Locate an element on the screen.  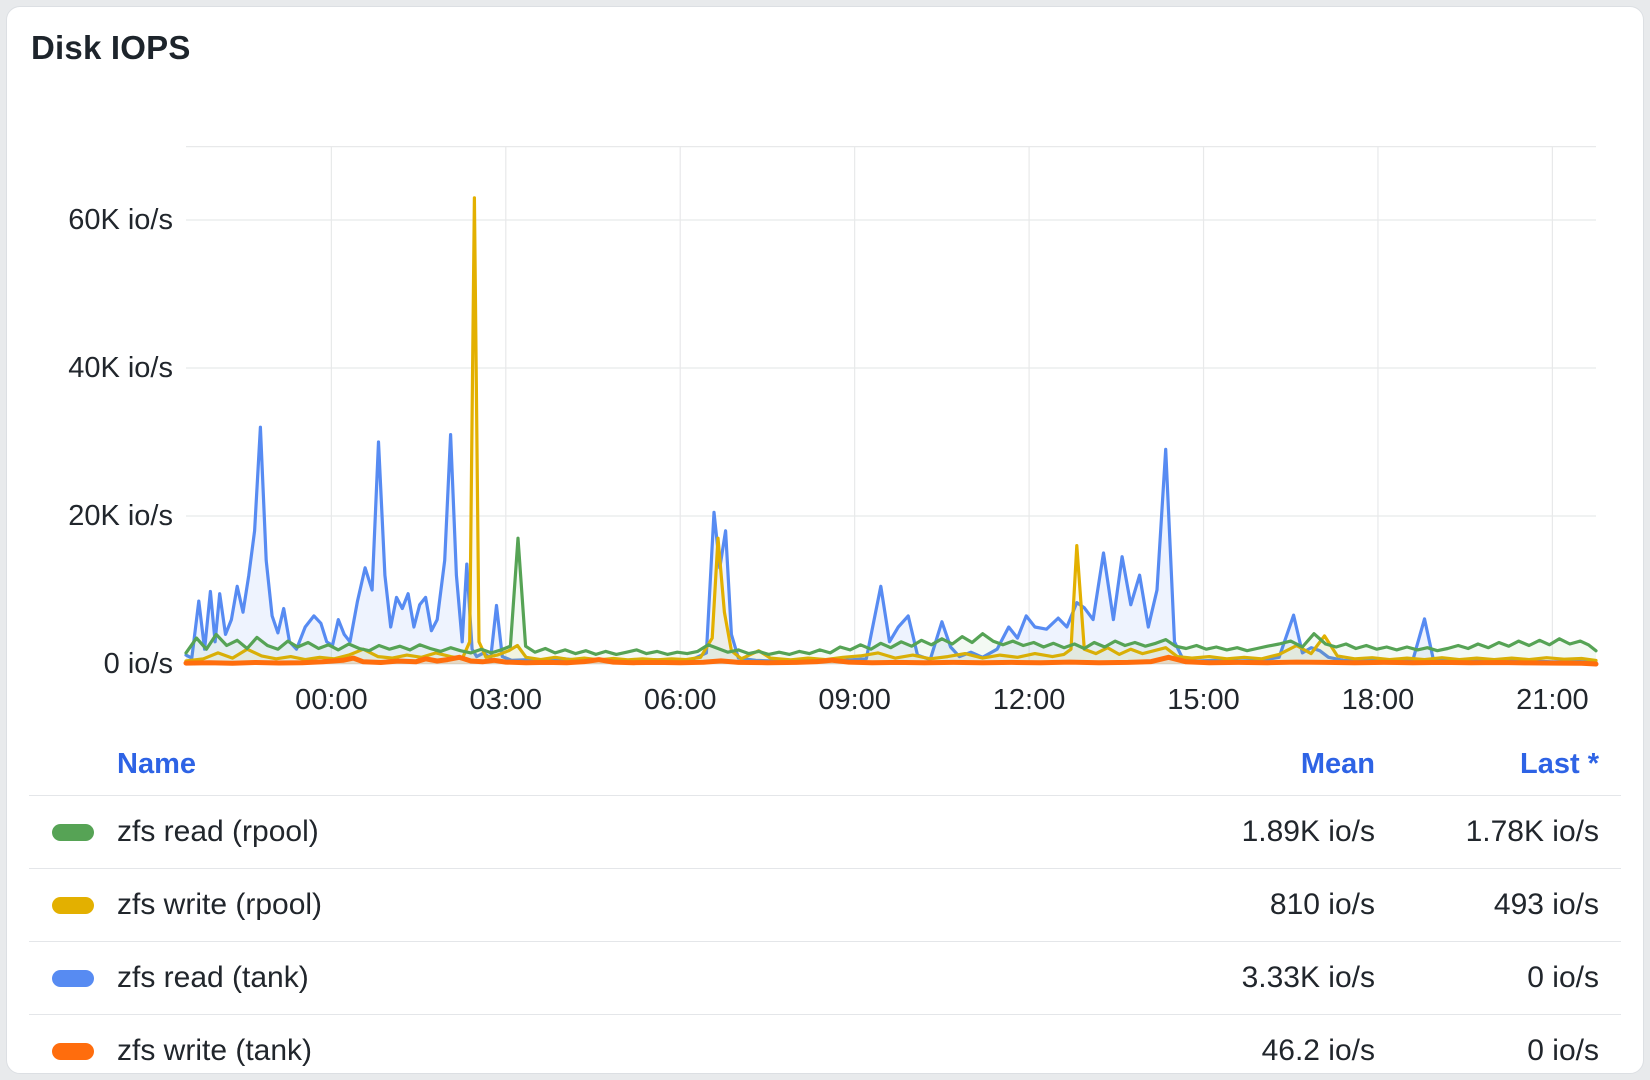
x-tick-label-09-00: 09:00 is located at coordinates (854, 700).